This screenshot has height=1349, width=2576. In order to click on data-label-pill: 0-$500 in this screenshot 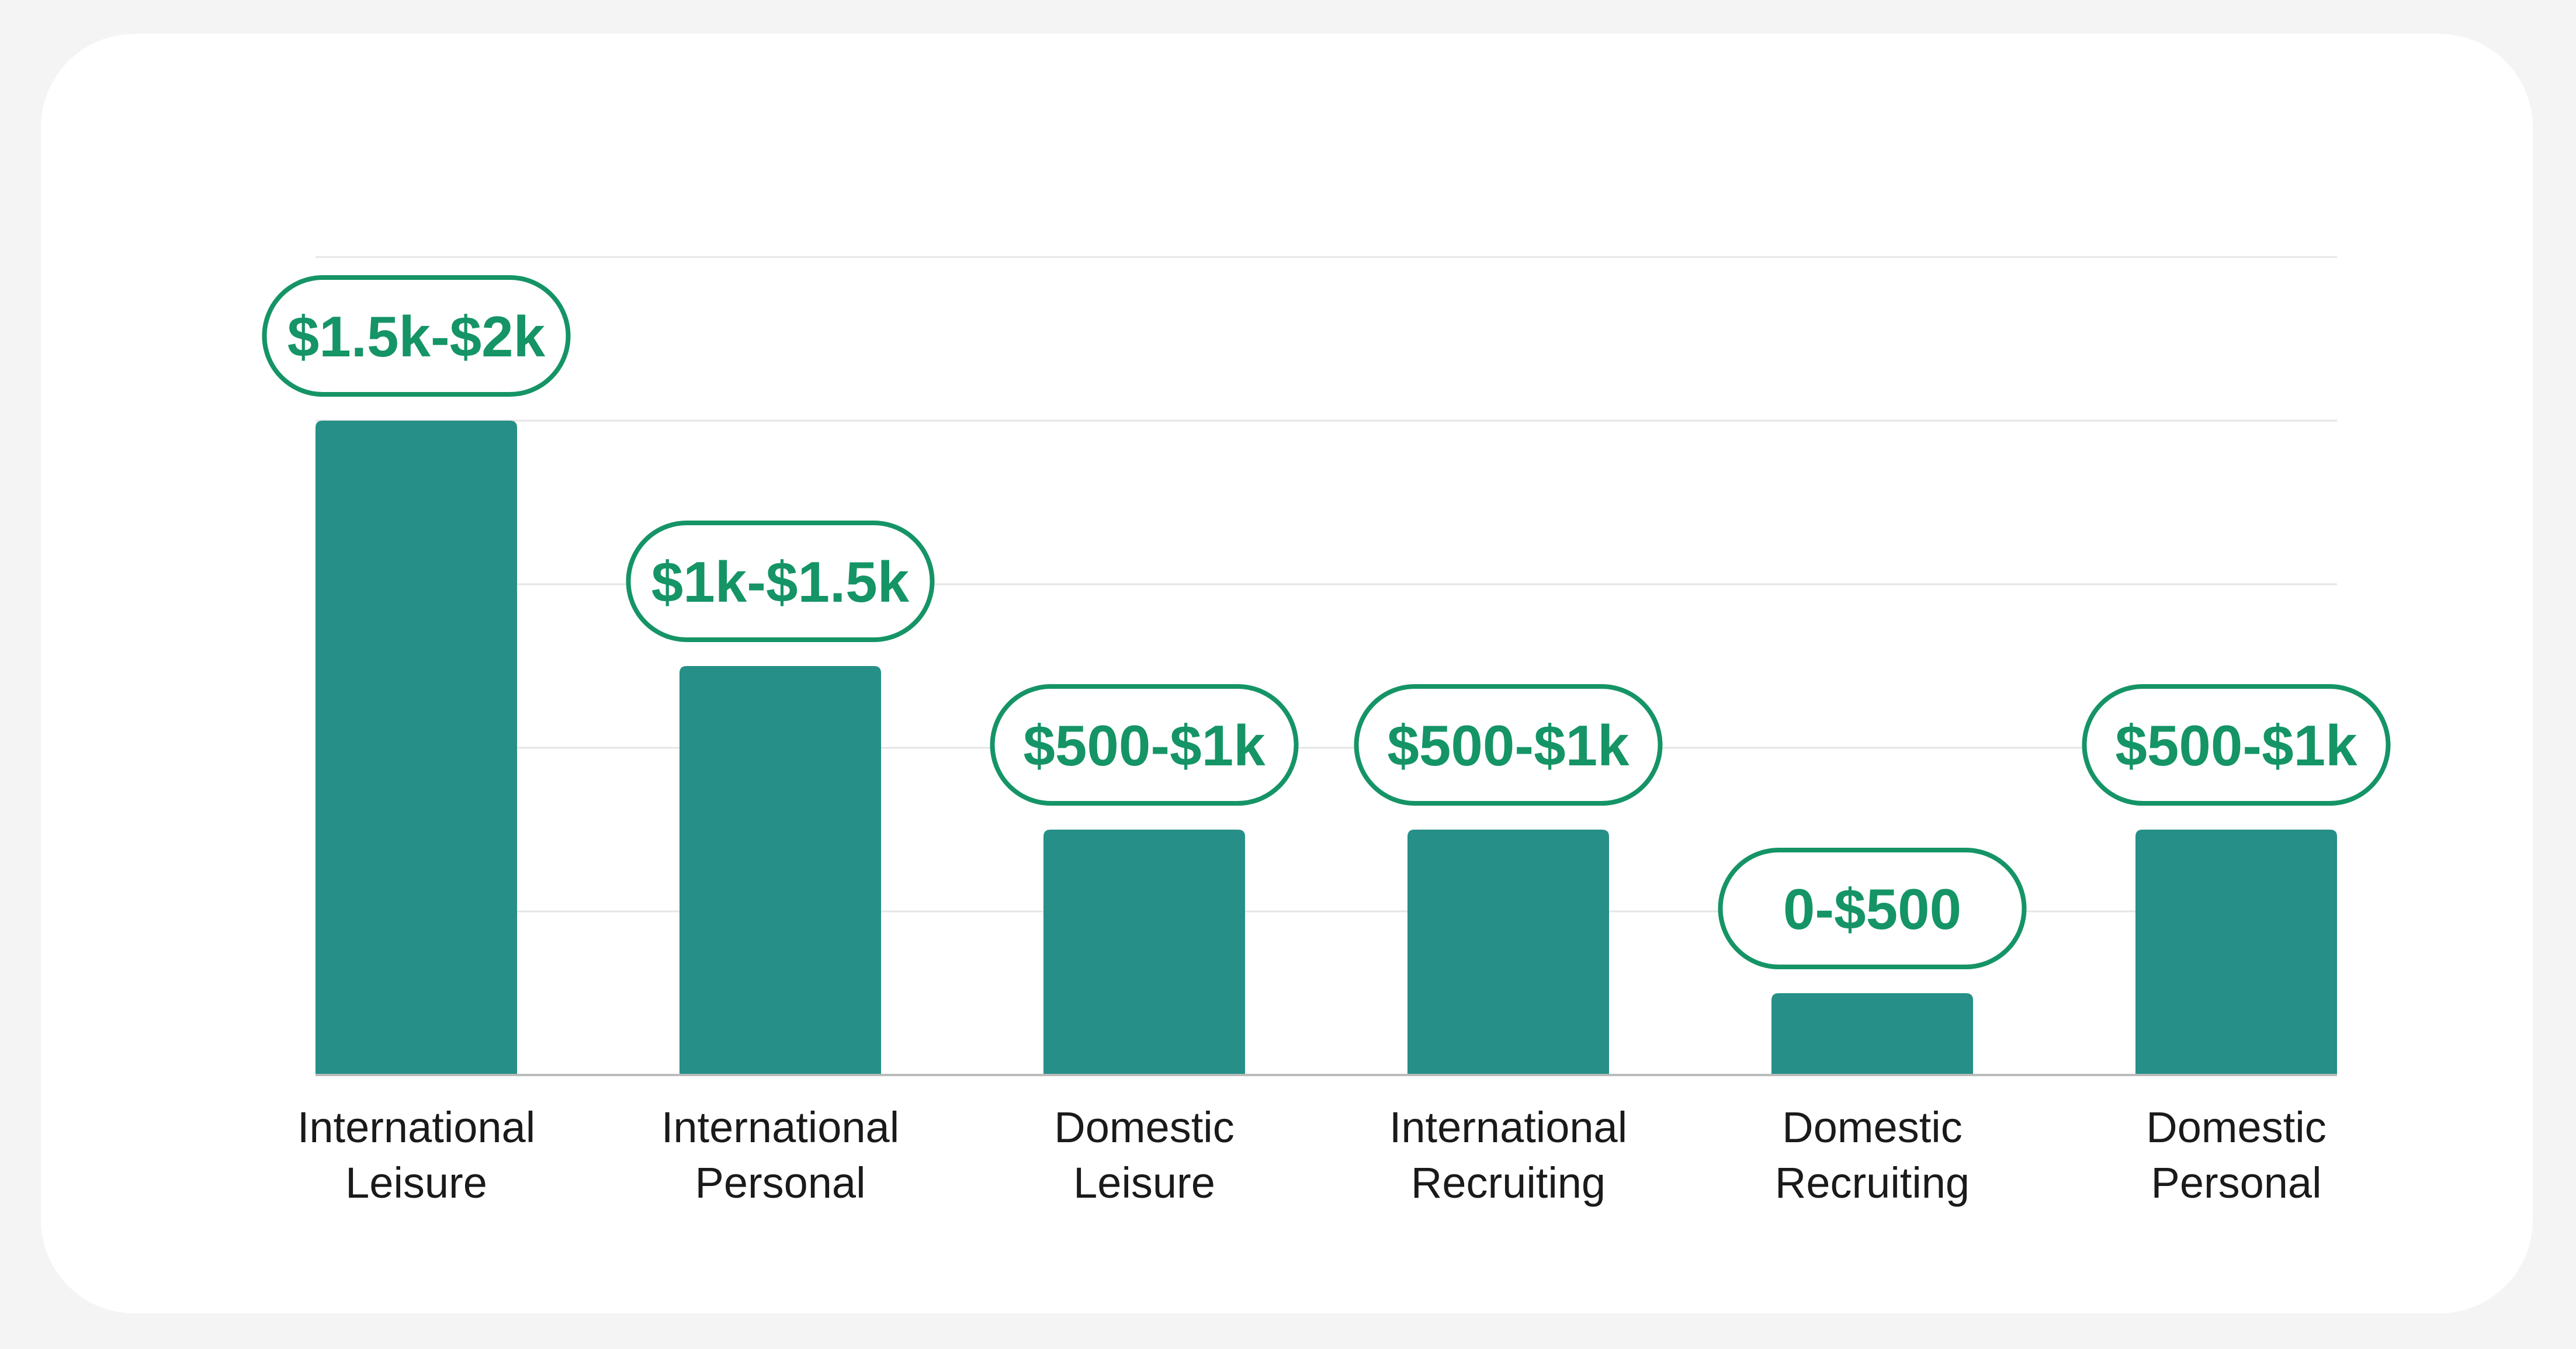, I will do `click(1873, 908)`.